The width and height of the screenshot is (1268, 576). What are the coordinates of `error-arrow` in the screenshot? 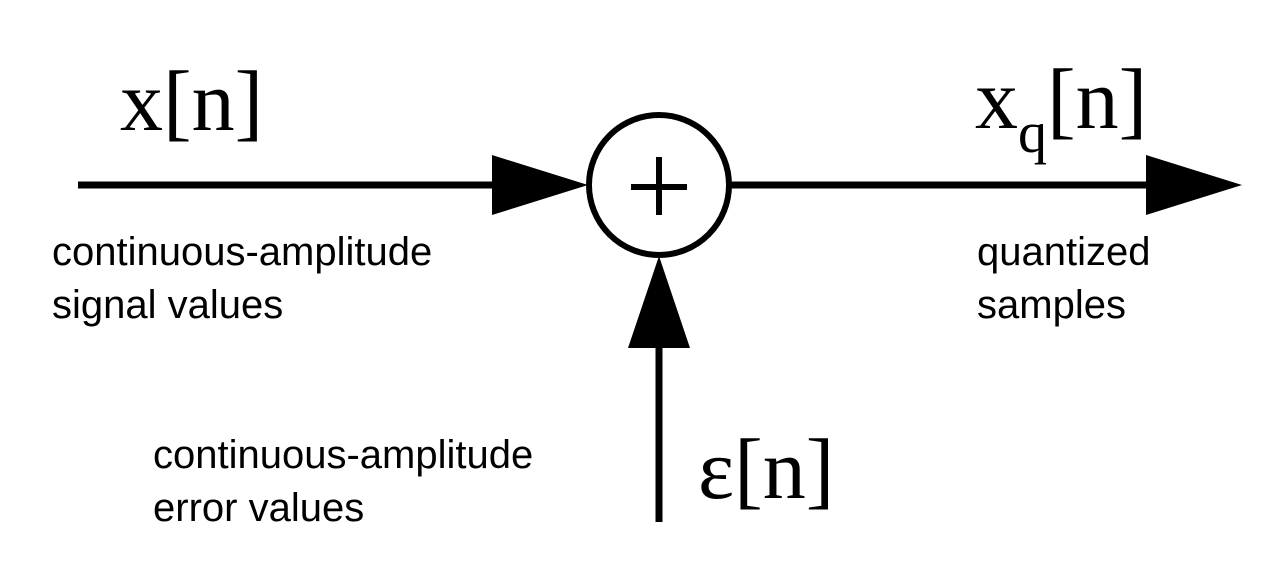 It's located at (659, 389).